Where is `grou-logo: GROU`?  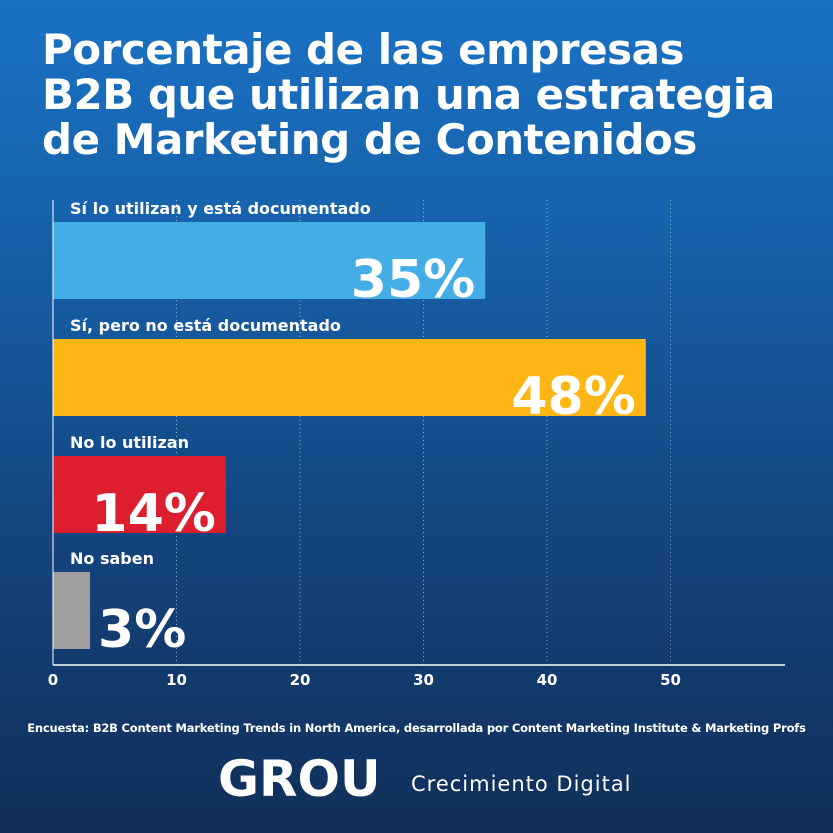 grou-logo: GROU is located at coordinates (299, 780).